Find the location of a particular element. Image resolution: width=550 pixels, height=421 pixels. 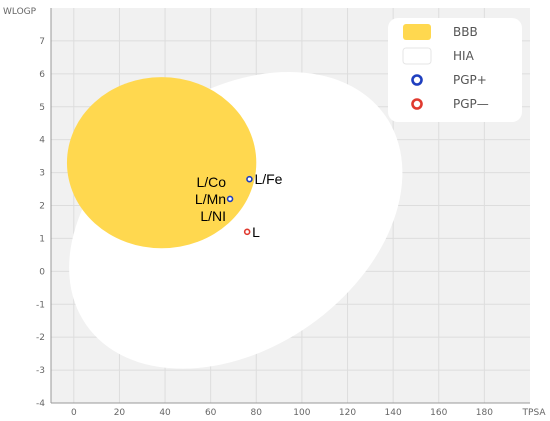

point-label: L is located at coordinates (256, 232).